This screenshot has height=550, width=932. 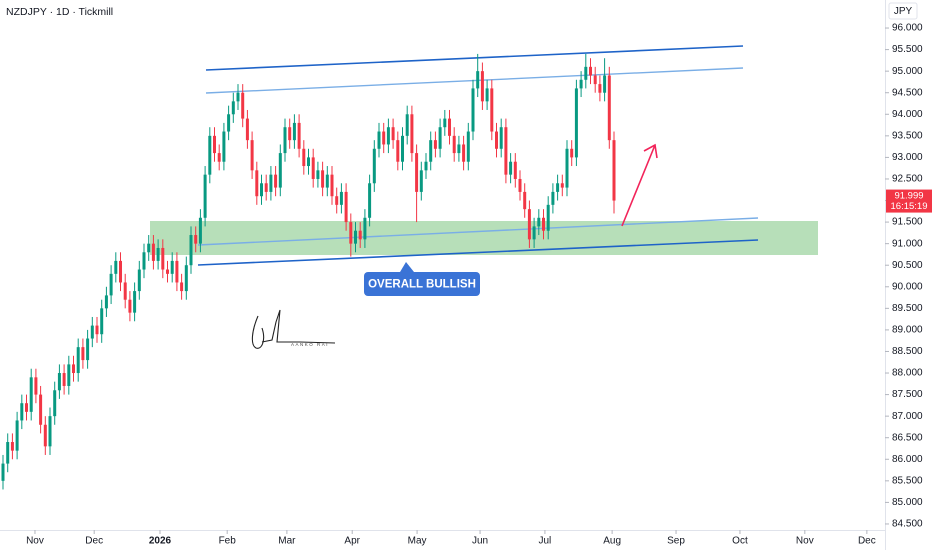 What do you see at coordinates (639, 185) in the screenshot?
I see `bullish-arrow` at bounding box center [639, 185].